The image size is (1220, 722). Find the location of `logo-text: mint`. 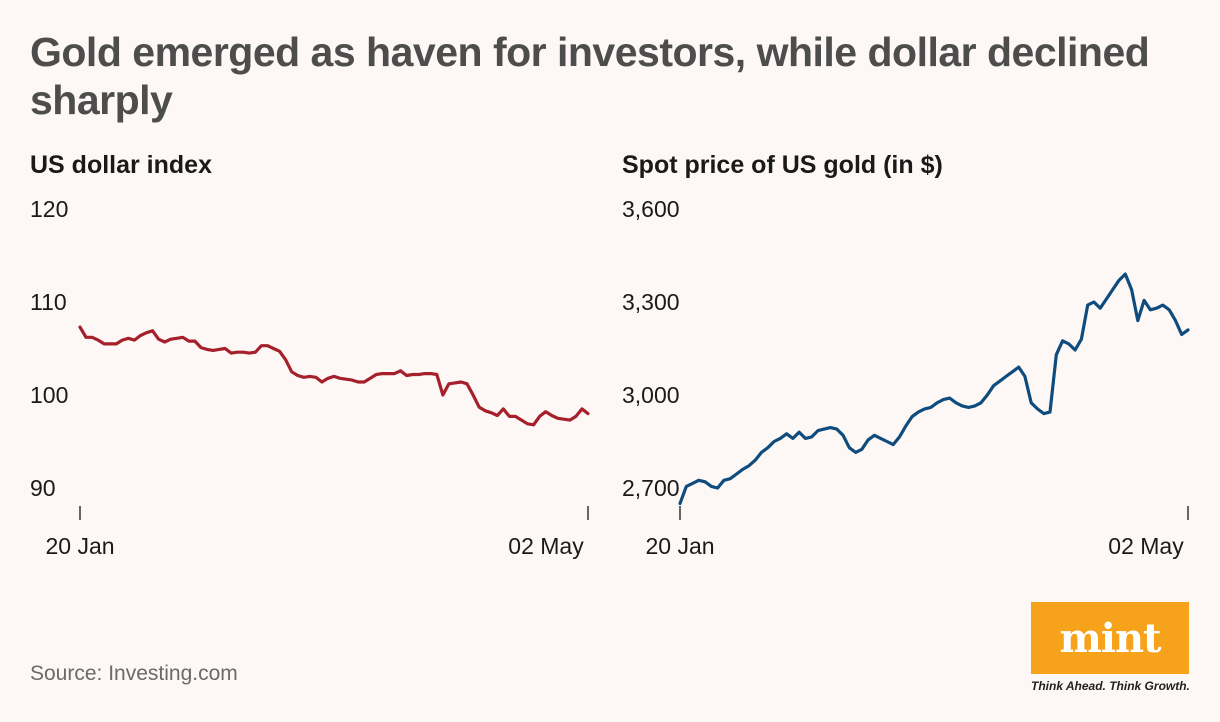

logo-text: mint is located at coordinates (1110, 638).